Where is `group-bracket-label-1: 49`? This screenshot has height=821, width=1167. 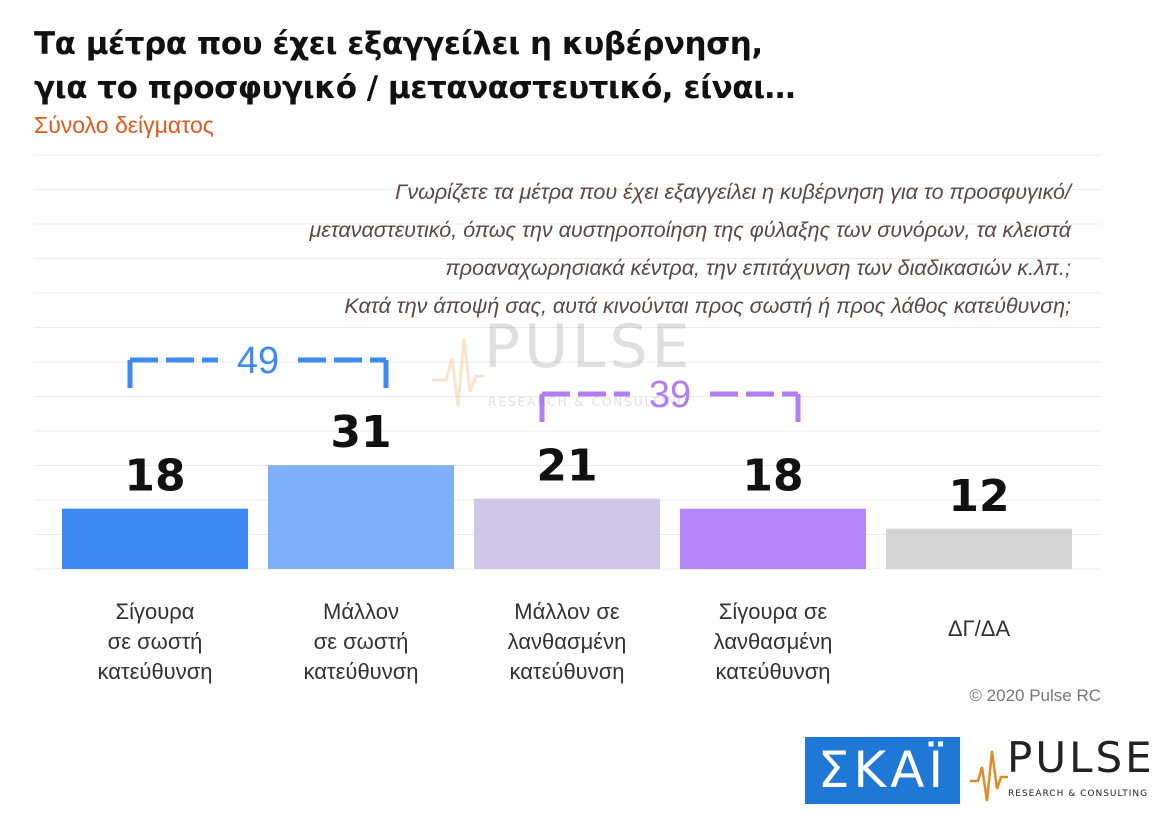 group-bracket-label-1: 49 is located at coordinates (258, 361).